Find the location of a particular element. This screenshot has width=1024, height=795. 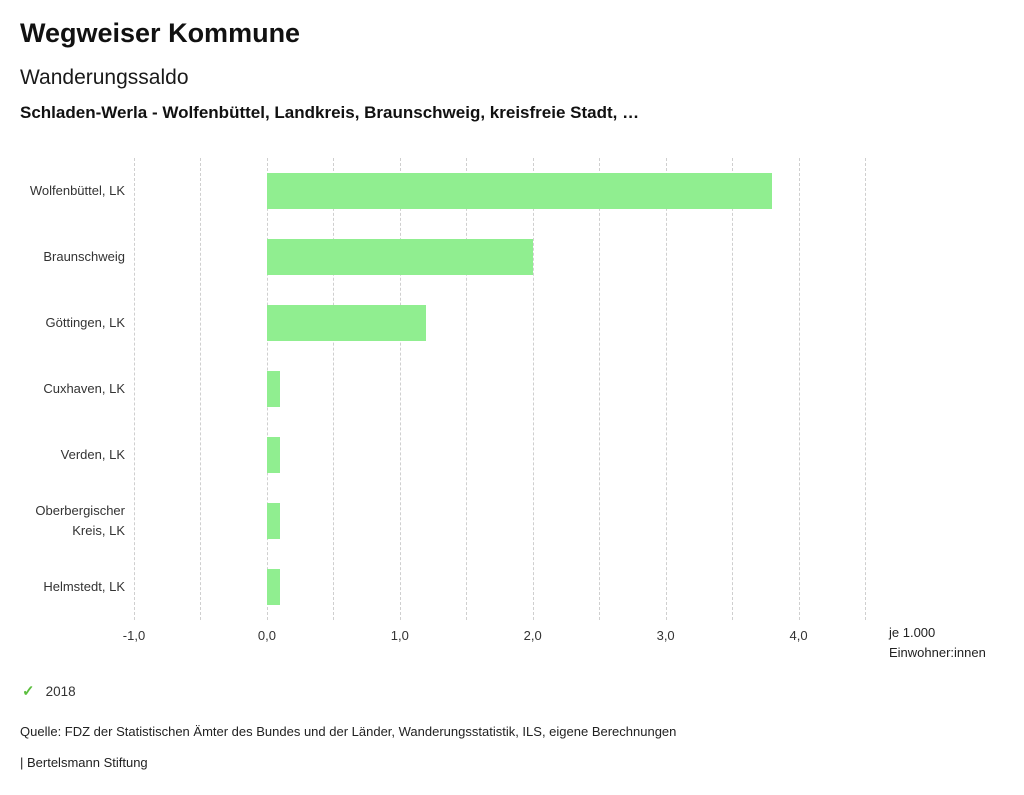

category-label: Helmstedt, LK is located at coordinates (84, 586).